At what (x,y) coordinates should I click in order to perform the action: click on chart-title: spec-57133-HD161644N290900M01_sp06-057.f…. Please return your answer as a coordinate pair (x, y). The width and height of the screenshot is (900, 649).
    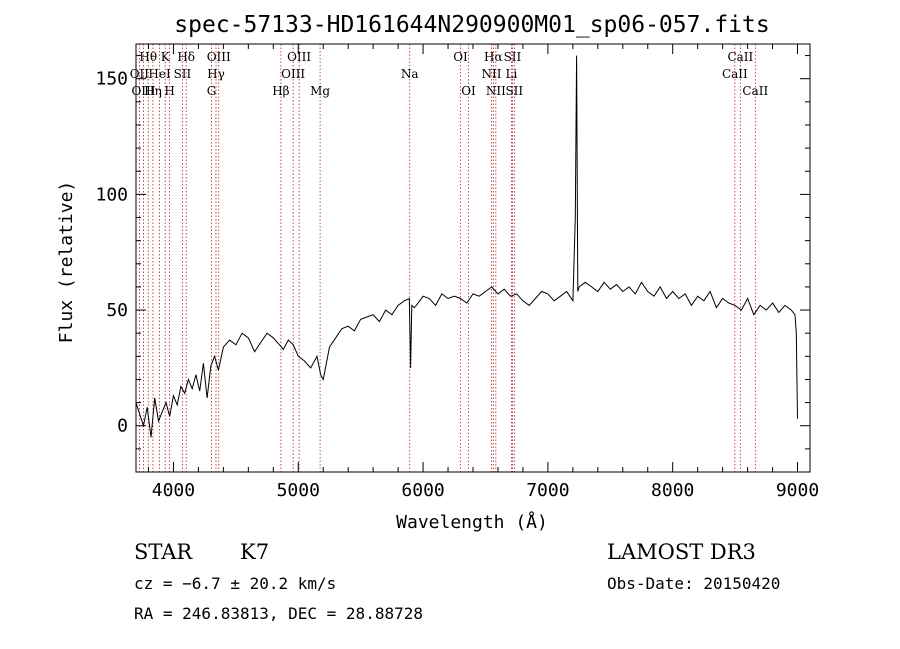
    Looking at the image, I should click on (471, 25).